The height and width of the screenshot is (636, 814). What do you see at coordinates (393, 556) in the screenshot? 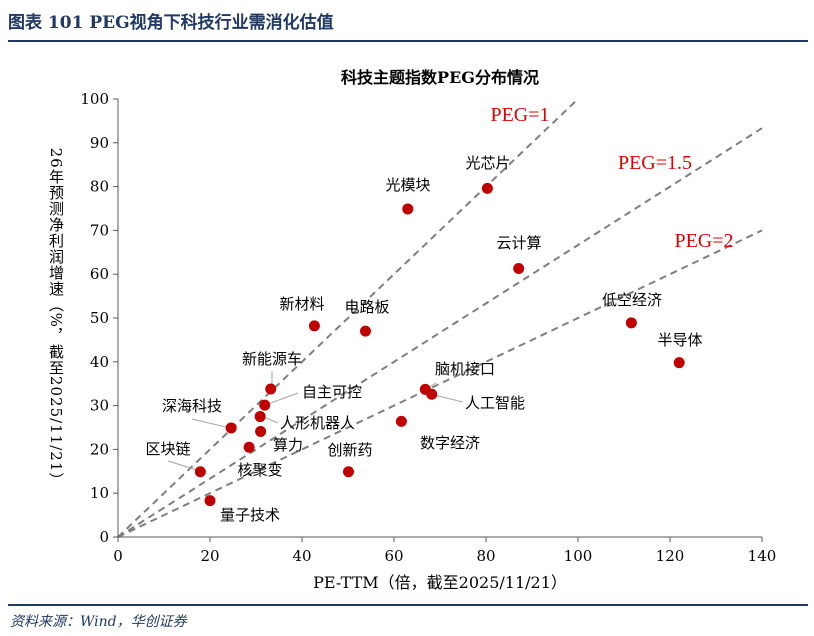
I see `x-tick-label: 60` at bounding box center [393, 556].